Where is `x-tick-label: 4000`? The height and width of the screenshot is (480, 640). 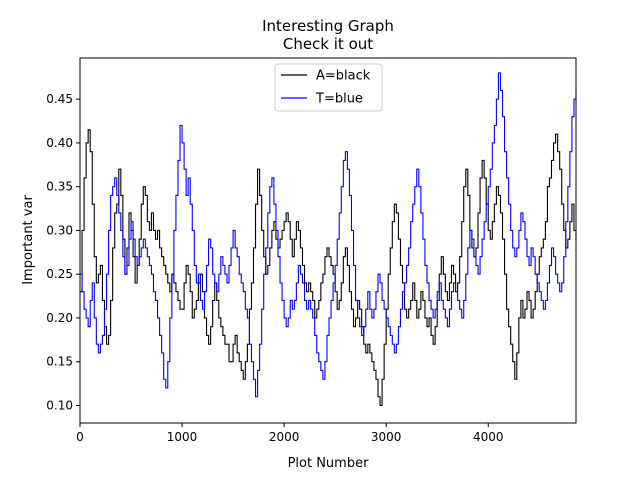
x-tick-label: 4000 is located at coordinates (488, 437).